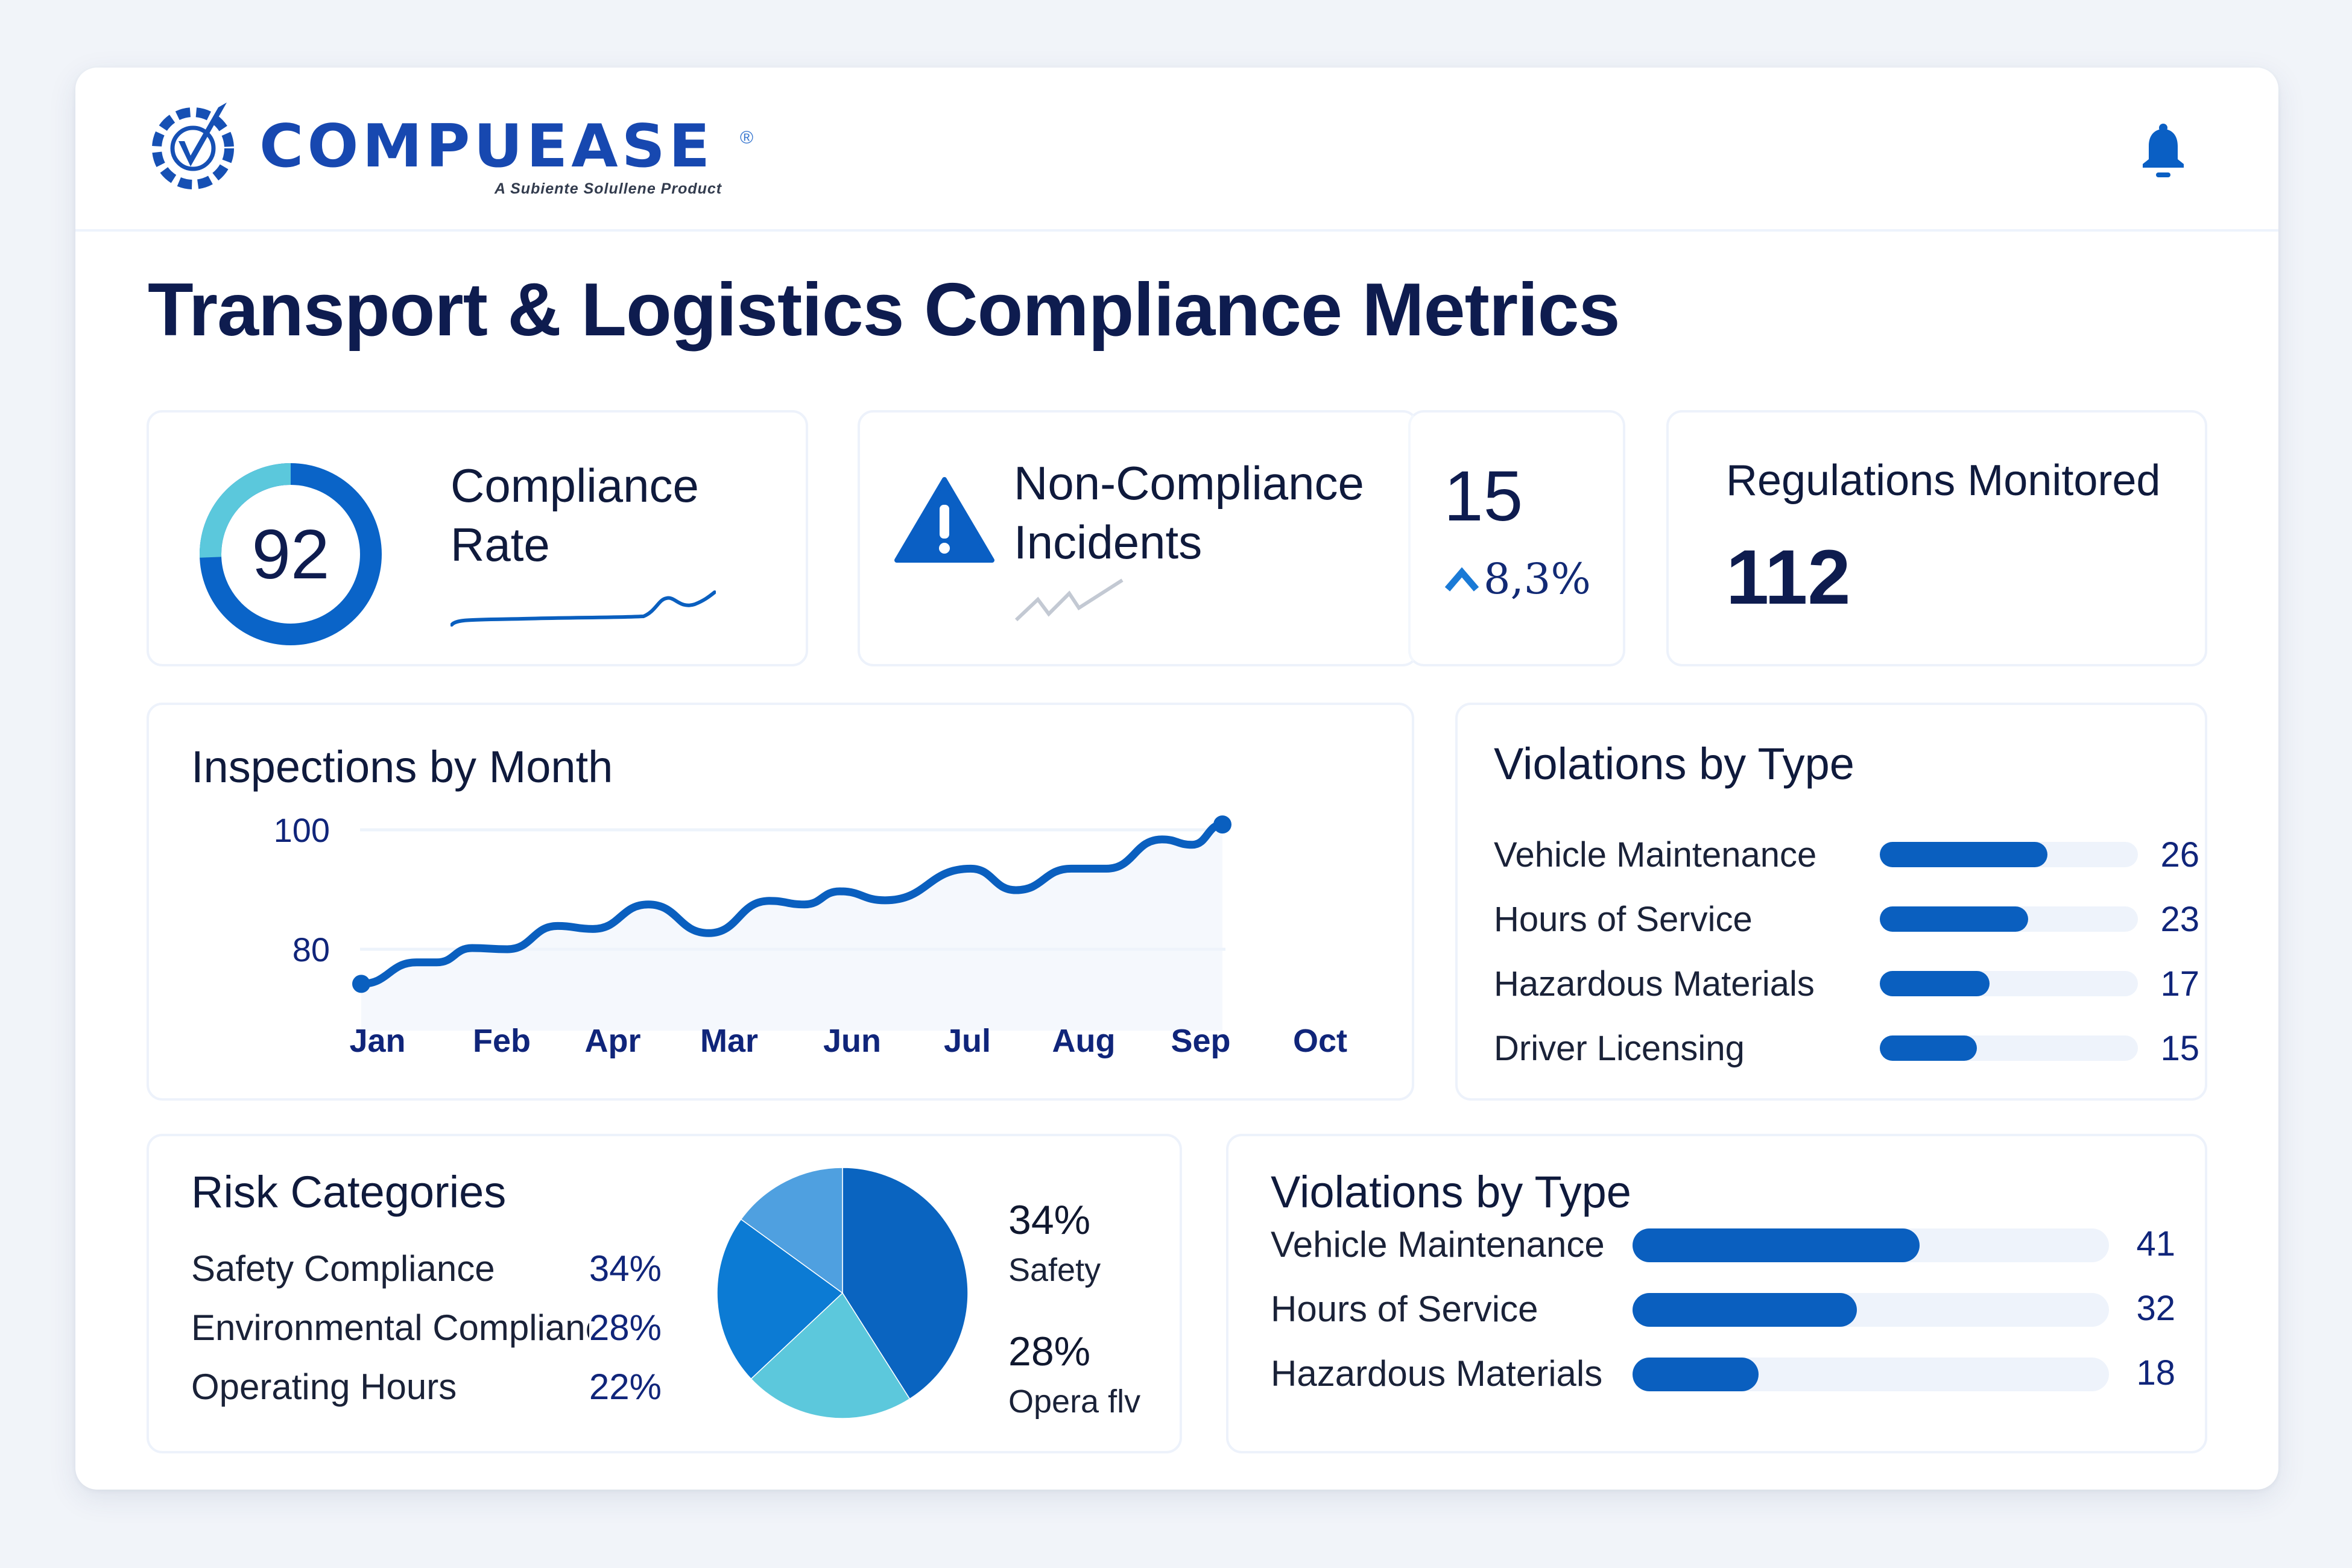  I want to click on pie-slice-other, so click(791, 1230).